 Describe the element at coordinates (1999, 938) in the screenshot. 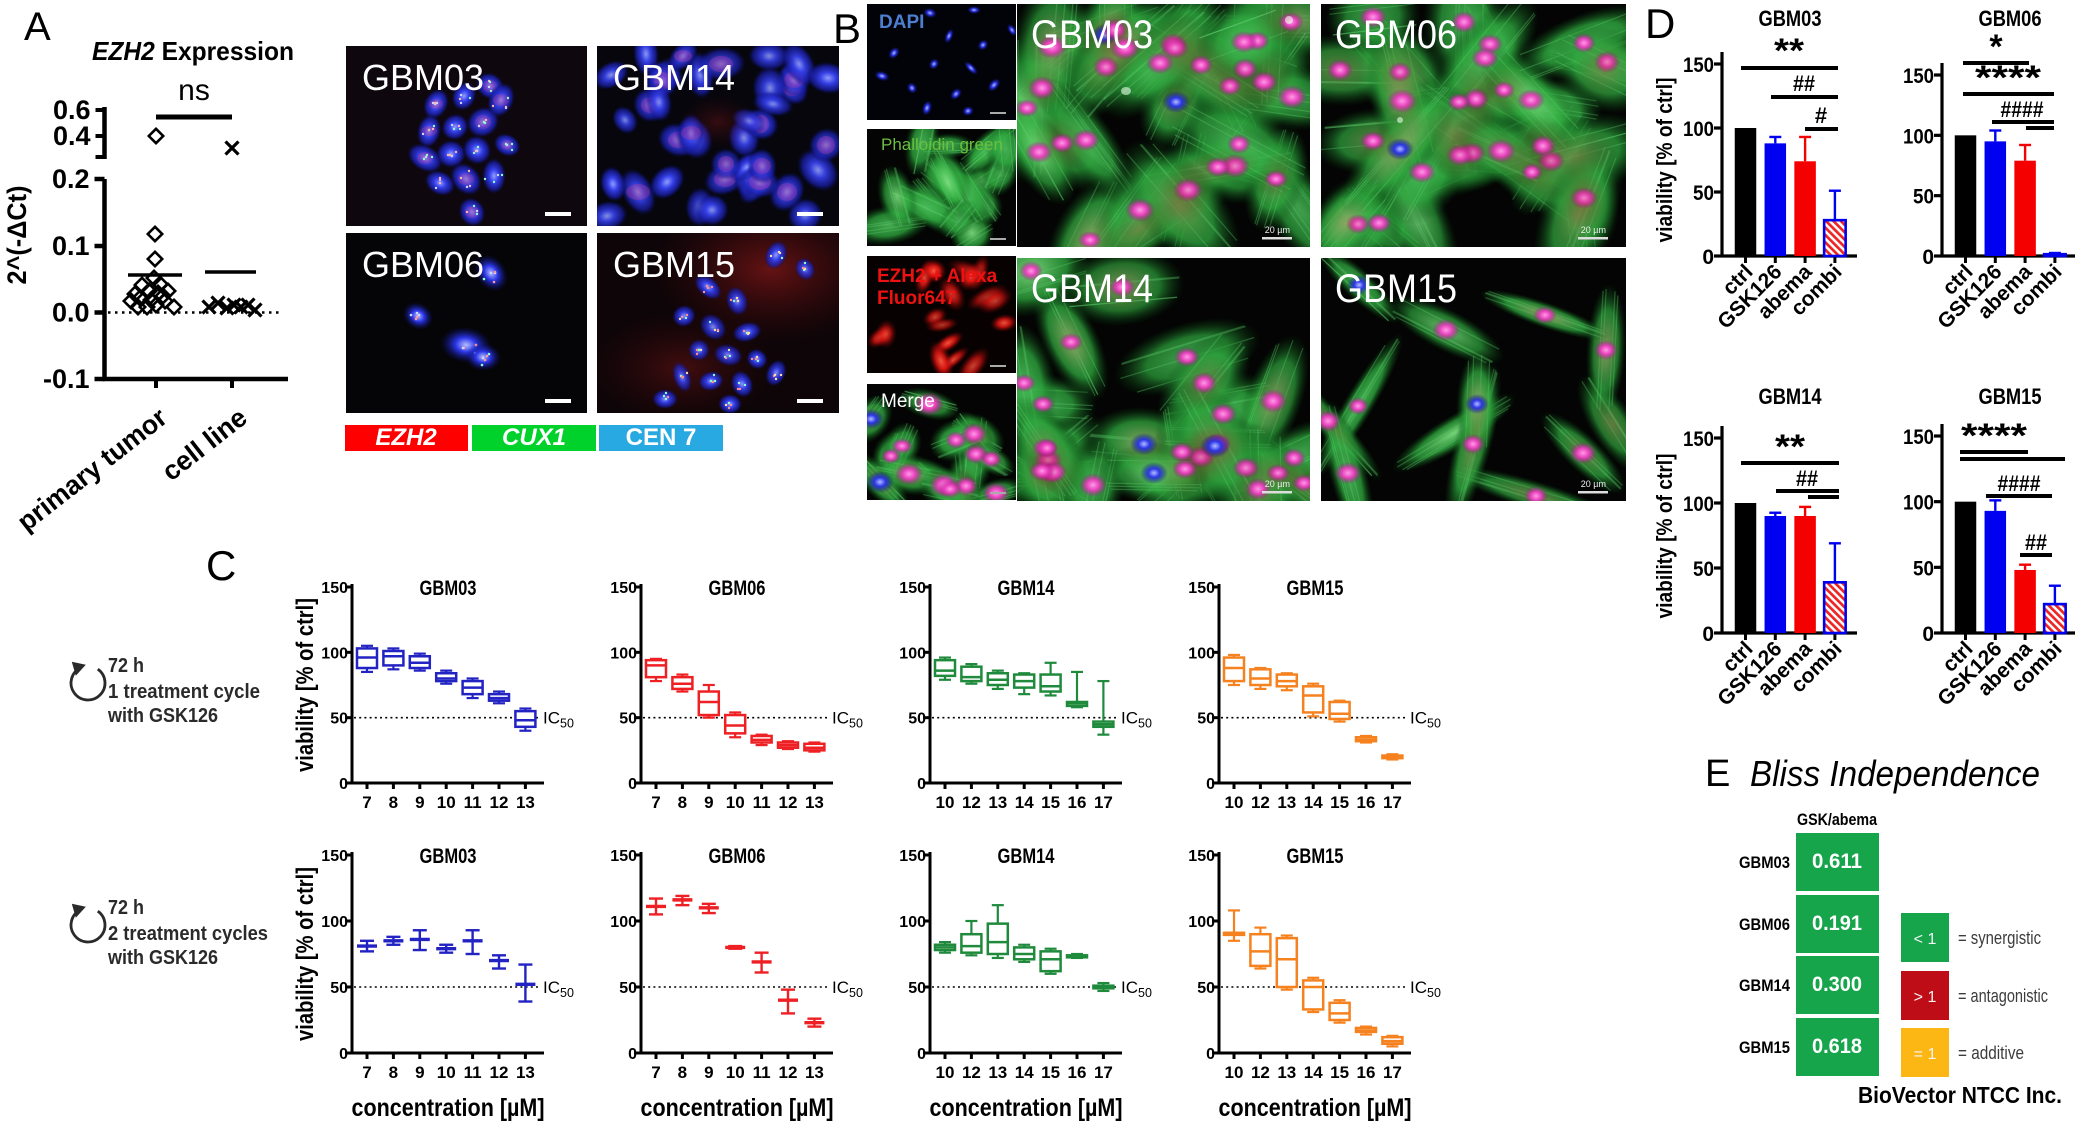

I see `svg-text: = synergistic` at that location.